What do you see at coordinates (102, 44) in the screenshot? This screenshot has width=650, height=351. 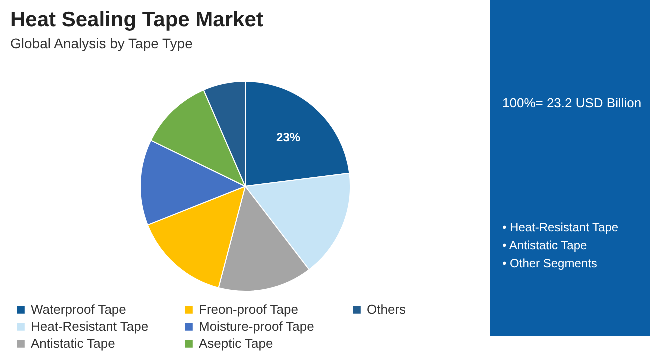 I see `chart-subtitle: Global Analysis by Tape Type` at bounding box center [102, 44].